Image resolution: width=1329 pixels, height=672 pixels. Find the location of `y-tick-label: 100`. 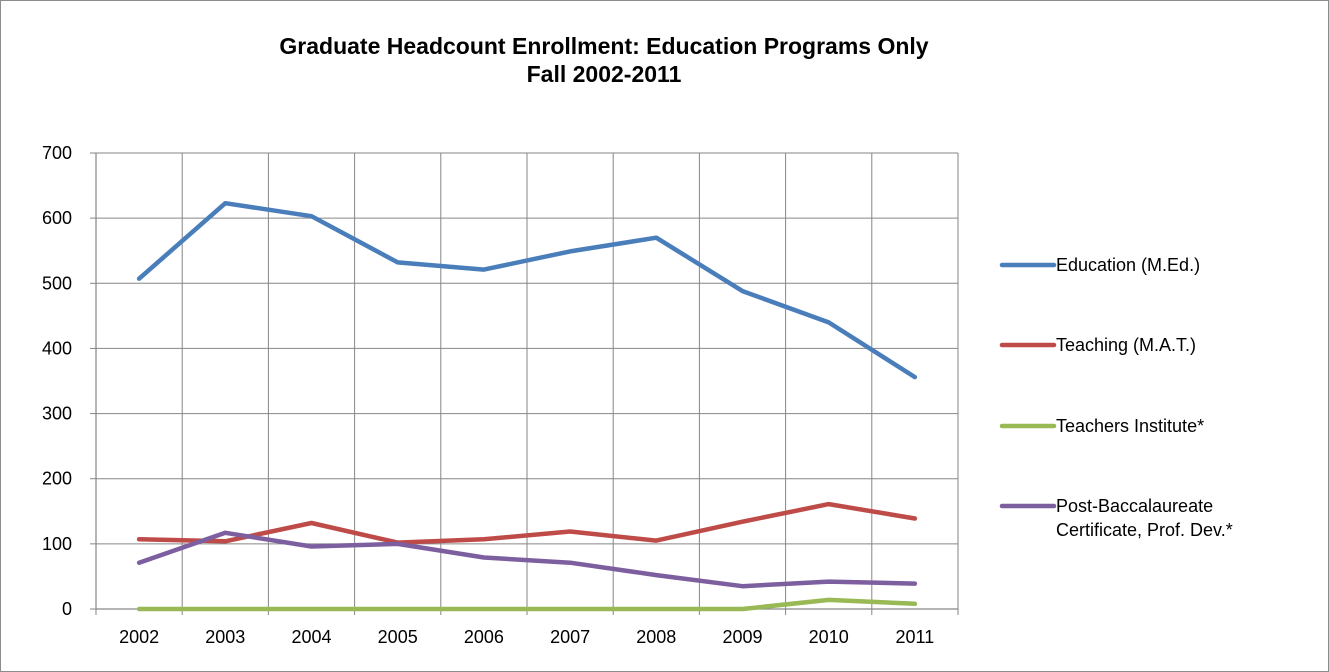

y-tick-label: 100 is located at coordinates (57, 544).